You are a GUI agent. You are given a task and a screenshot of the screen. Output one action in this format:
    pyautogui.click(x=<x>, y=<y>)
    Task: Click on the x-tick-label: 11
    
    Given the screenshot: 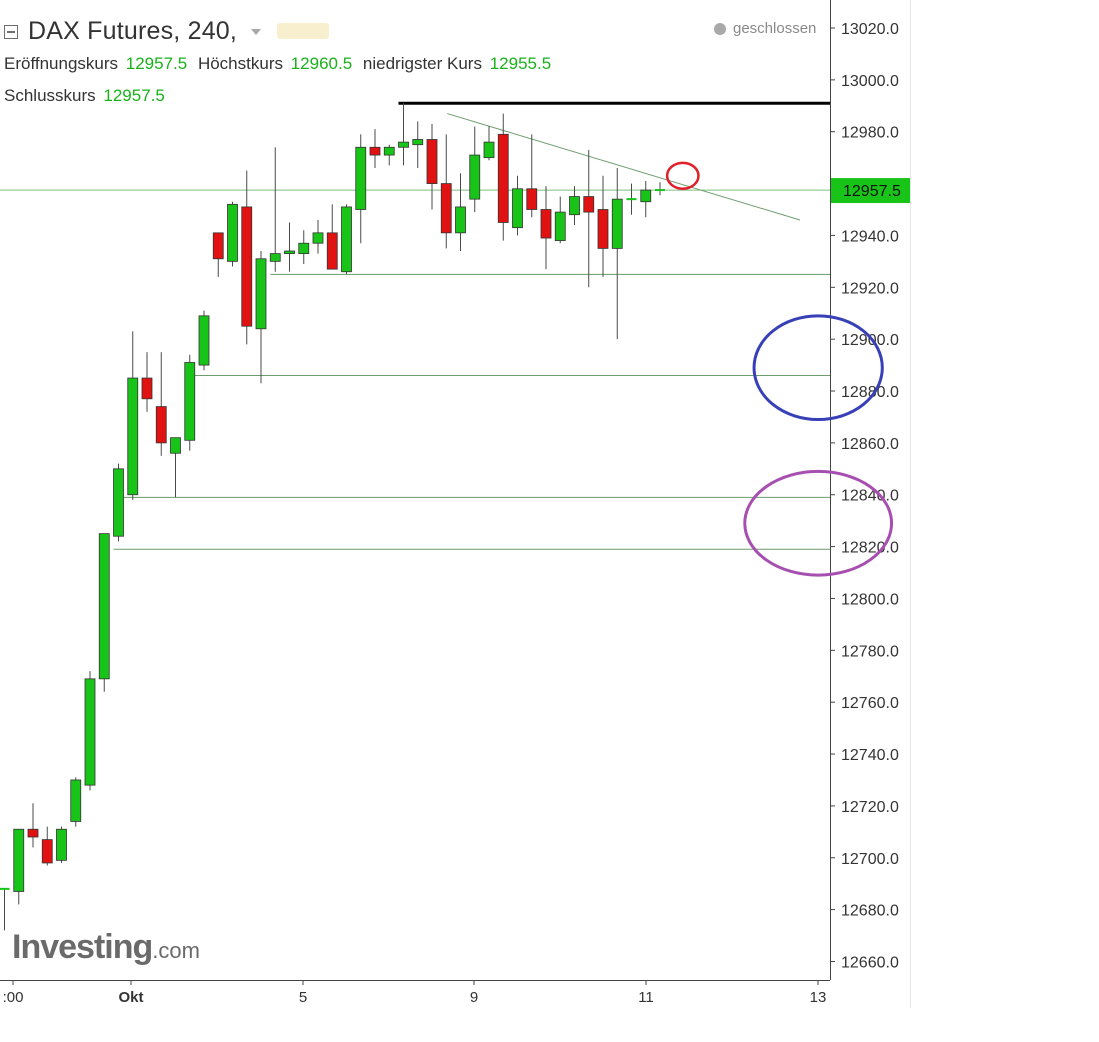 What is the action you would take?
    pyautogui.click(x=646, y=997)
    